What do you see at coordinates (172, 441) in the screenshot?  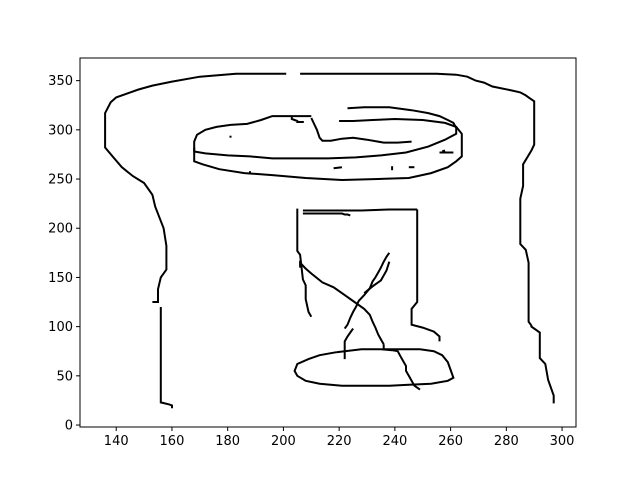 I see `x-tick-label: 160` at bounding box center [172, 441].